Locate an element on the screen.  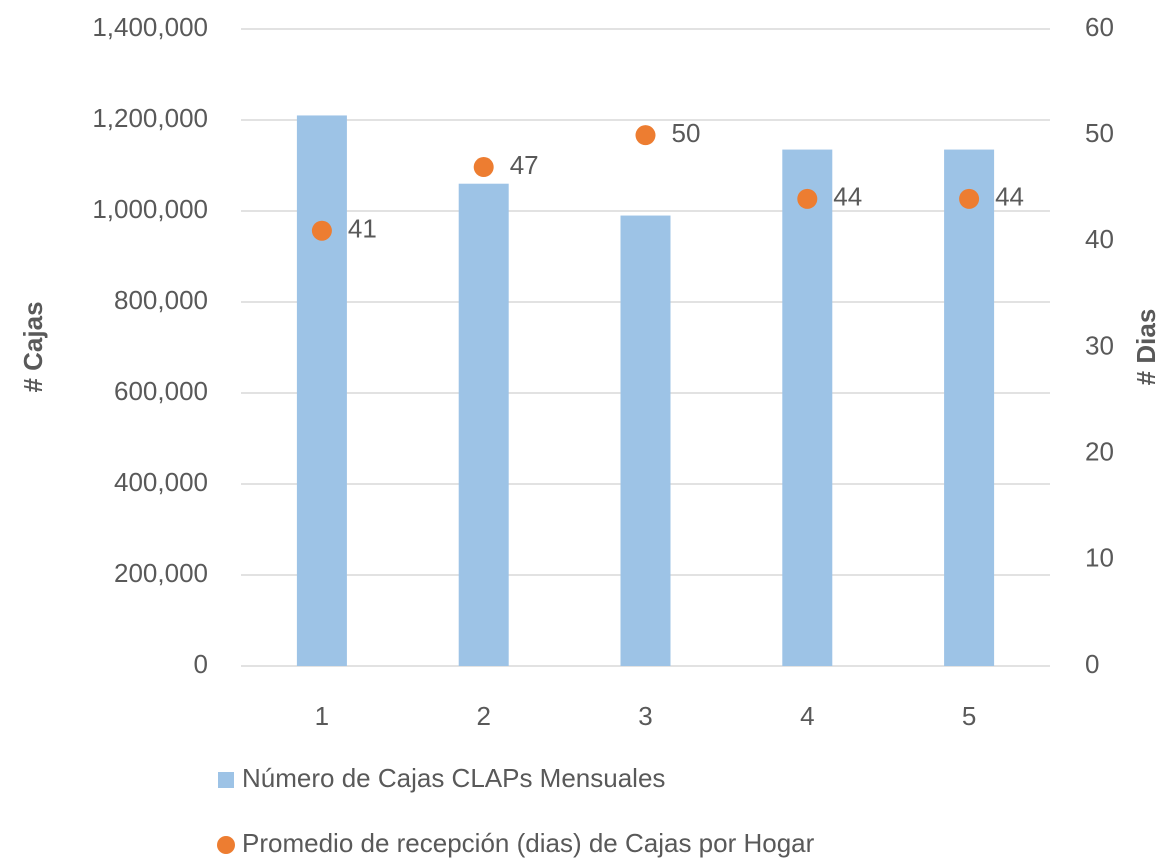
y2-tick-label: 10 is located at coordinates (1099, 558).